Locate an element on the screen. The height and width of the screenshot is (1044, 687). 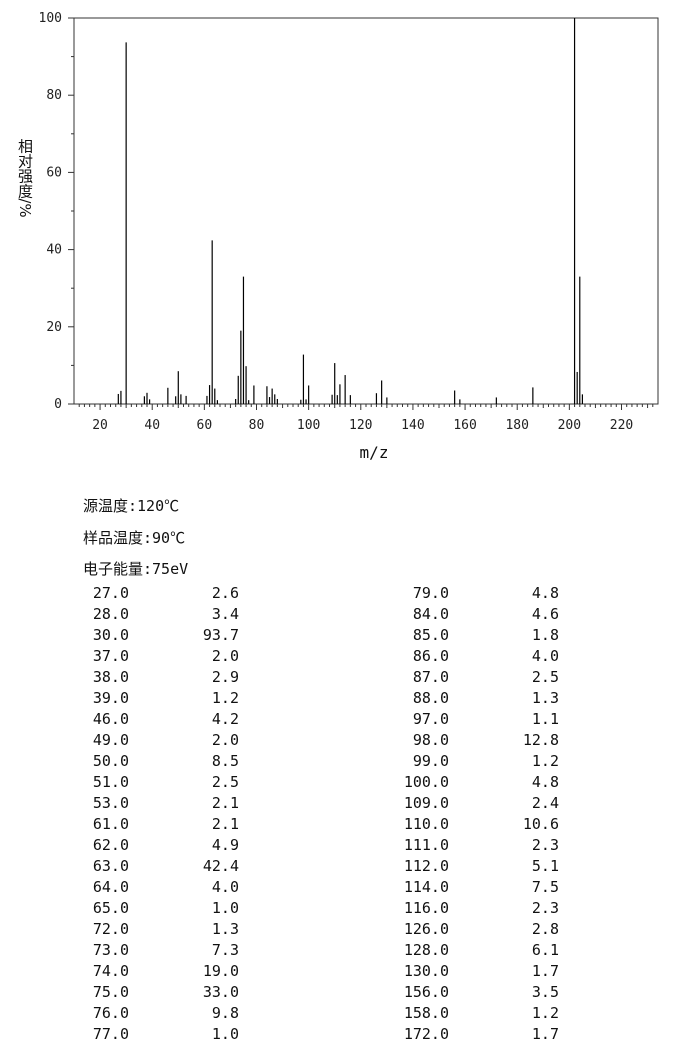
y-axis-label: 相对强度/% is located at coordinates (25, 177).